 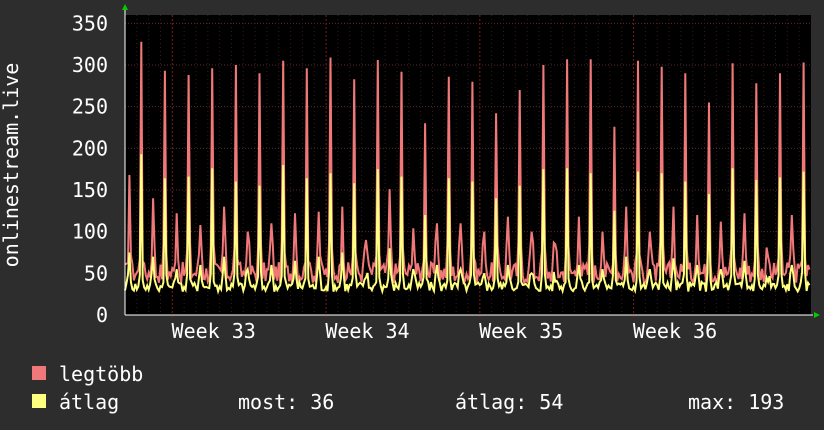 What do you see at coordinates (214, 331) in the screenshot?
I see `x-tick-label: Week 33` at bounding box center [214, 331].